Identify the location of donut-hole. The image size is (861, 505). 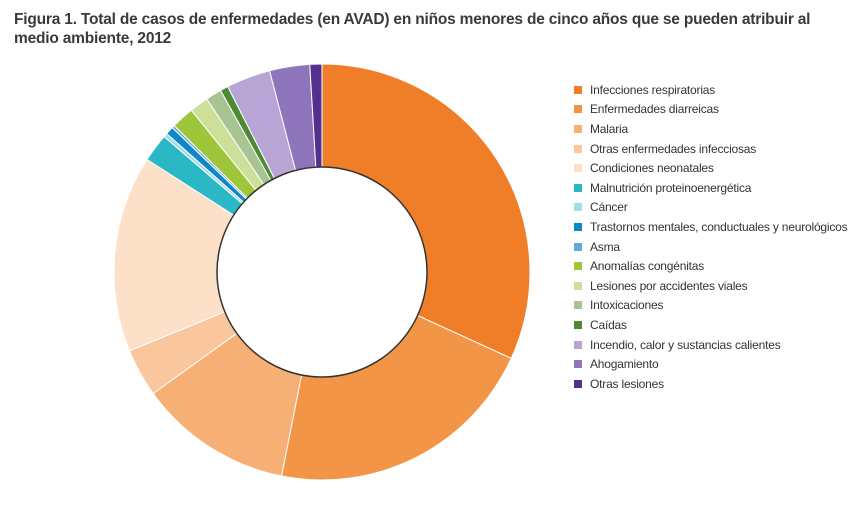
(322, 272).